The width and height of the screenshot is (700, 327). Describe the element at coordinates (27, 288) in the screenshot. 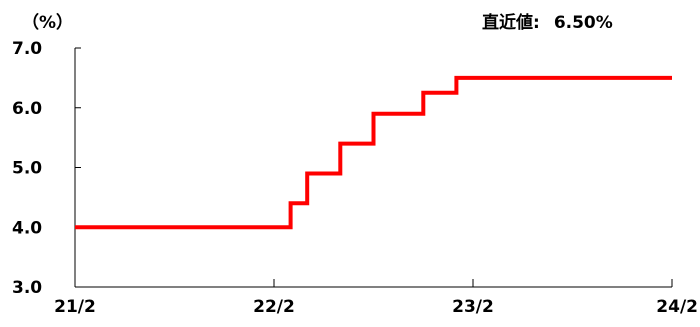

I see `y-tick-label: 3.0` at that location.